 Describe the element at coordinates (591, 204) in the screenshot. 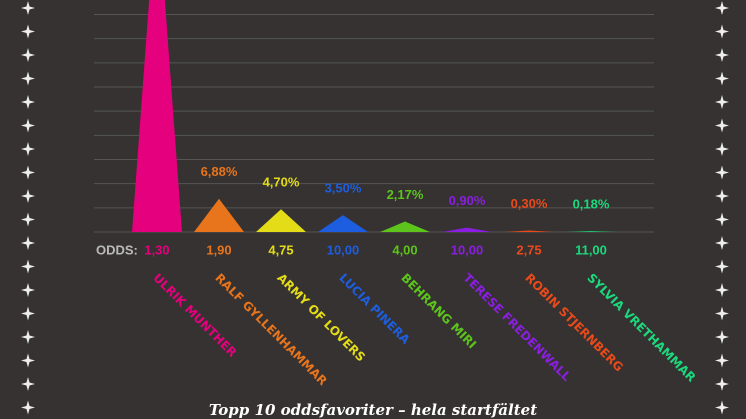

I see `value-label: 0,18%` at that location.